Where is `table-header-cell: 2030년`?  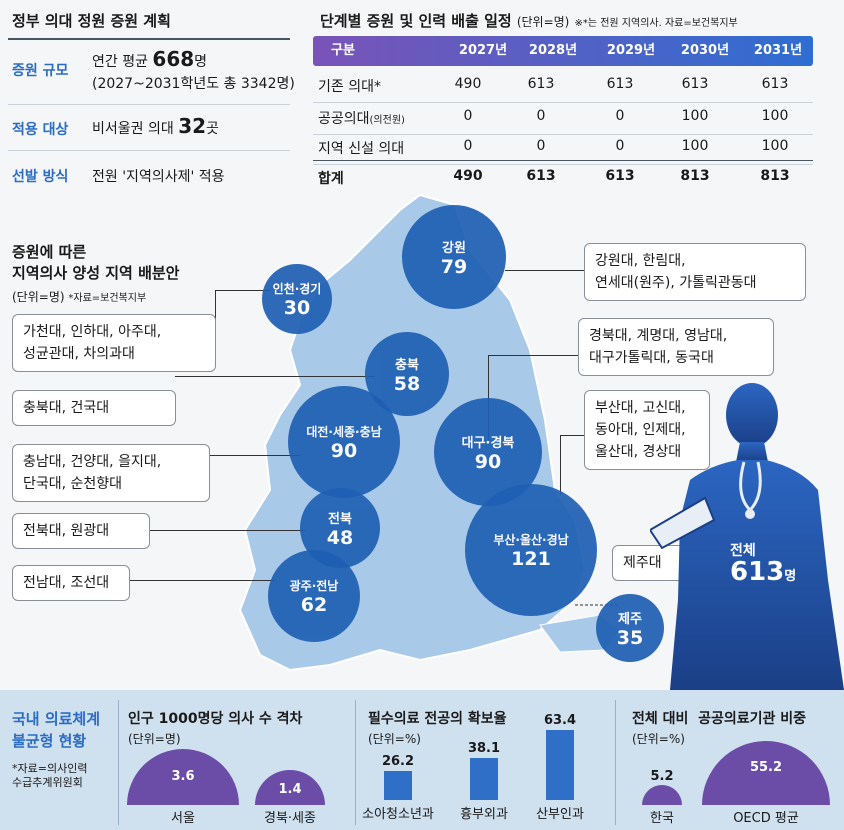 table-header-cell: 2030년 is located at coordinates (705, 50).